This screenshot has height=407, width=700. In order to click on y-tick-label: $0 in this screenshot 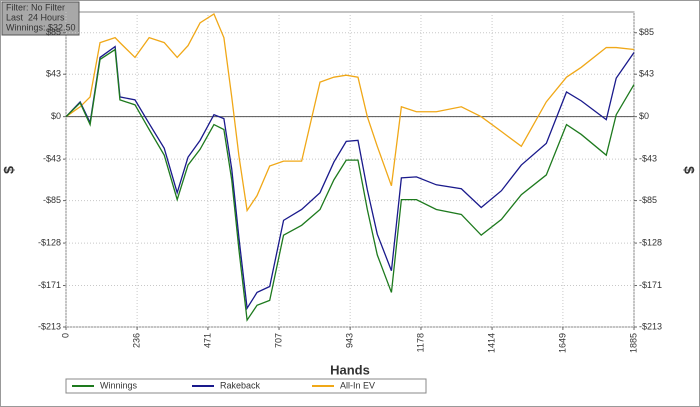, I will do `click(56, 116)`.